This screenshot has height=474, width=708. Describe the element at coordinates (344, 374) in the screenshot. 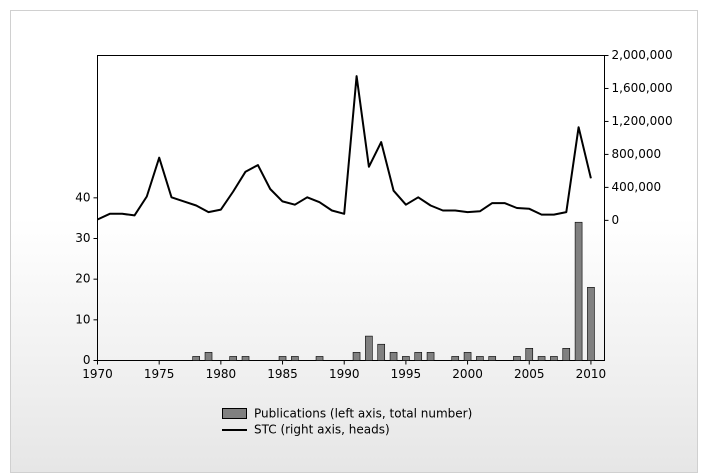

I see `x-tick-label: 1990` at that location.